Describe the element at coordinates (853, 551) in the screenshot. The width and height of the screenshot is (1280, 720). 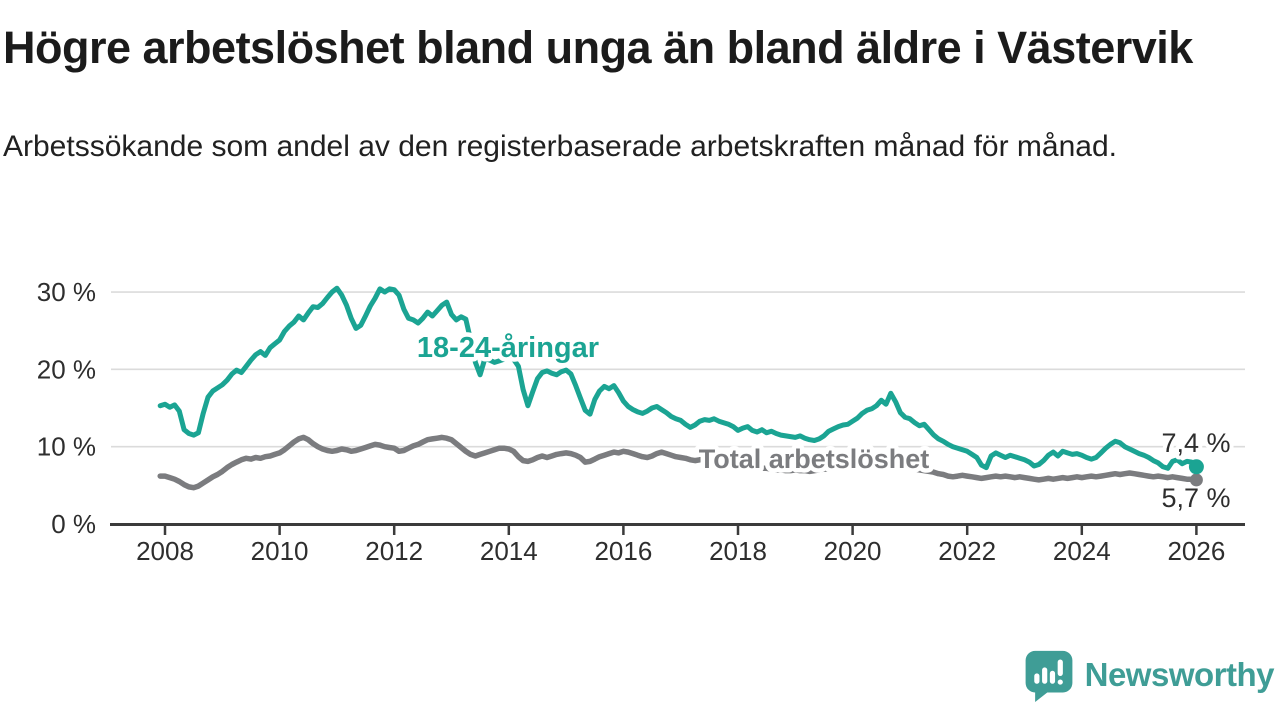
I see `x-tick-label: 2020` at that location.